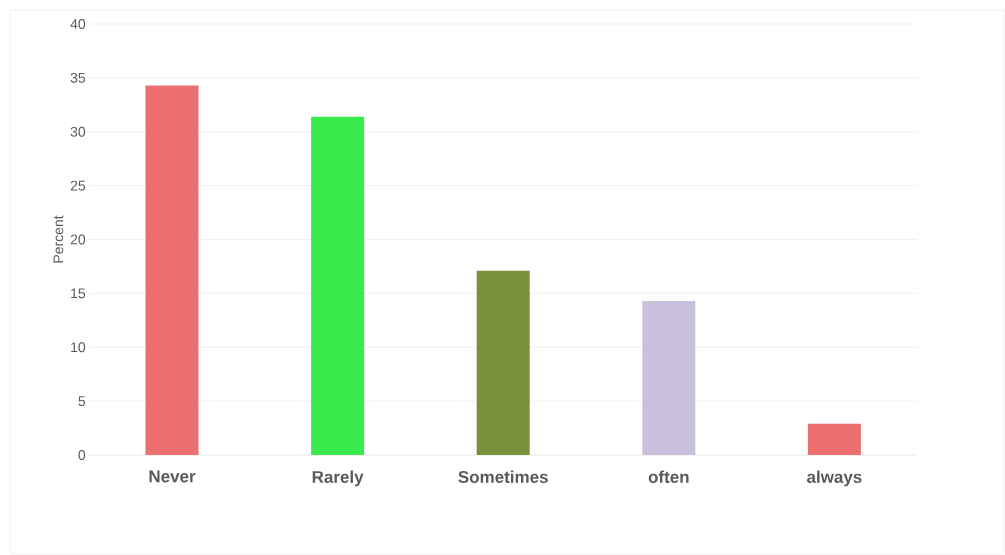 Image resolution: width=1005 pixels, height=555 pixels. Describe the element at coordinates (78, 185) in the screenshot. I see `y-tick-label: 25` at that location.